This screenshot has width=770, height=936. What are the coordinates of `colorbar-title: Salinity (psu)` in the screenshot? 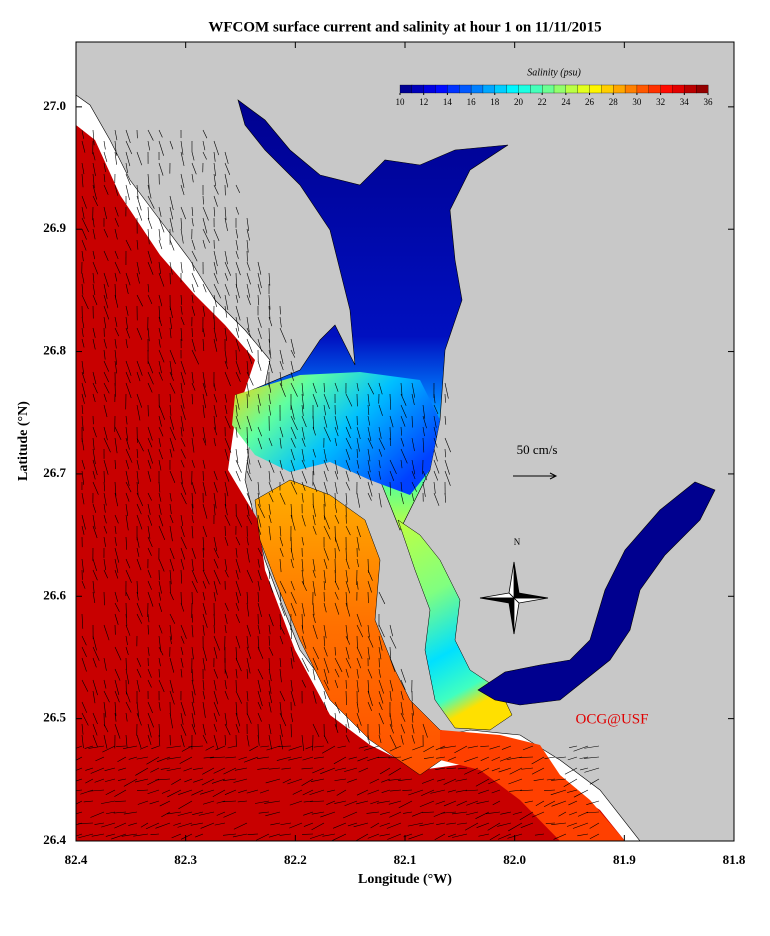 It's located at (554, 72).